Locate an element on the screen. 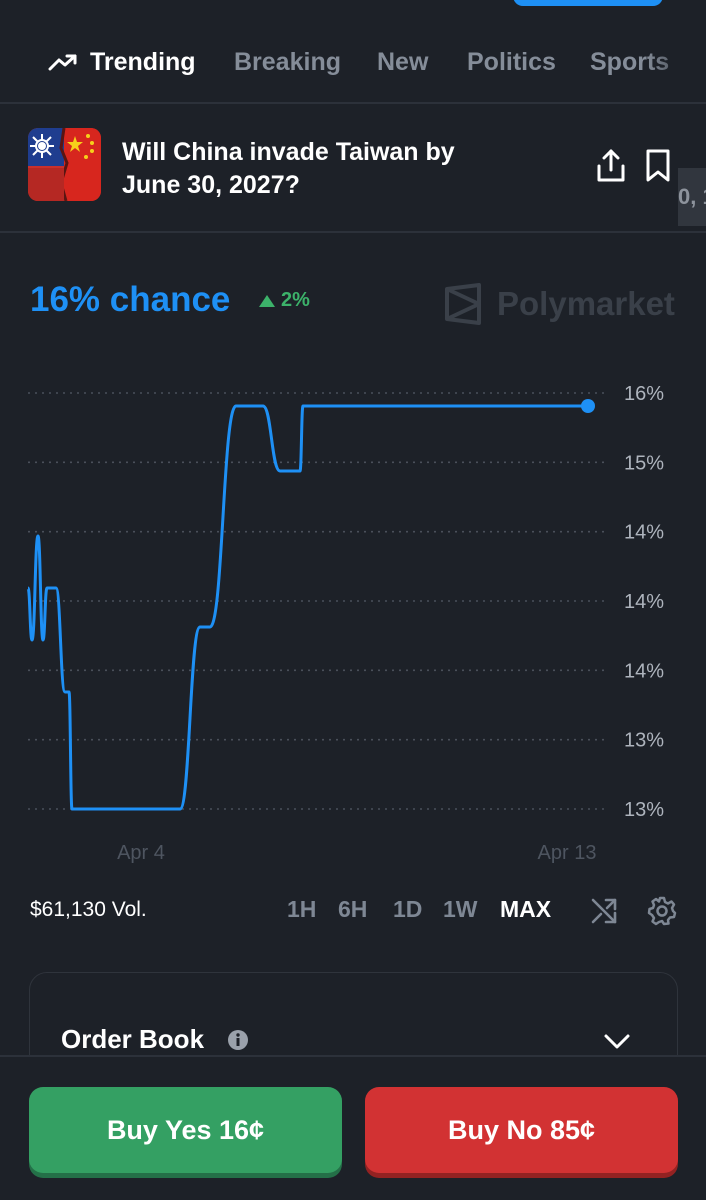 The height and width of the screenshot is (1200, 706). polymarket-logo: Polymarket is located at coordinates (559, 304).